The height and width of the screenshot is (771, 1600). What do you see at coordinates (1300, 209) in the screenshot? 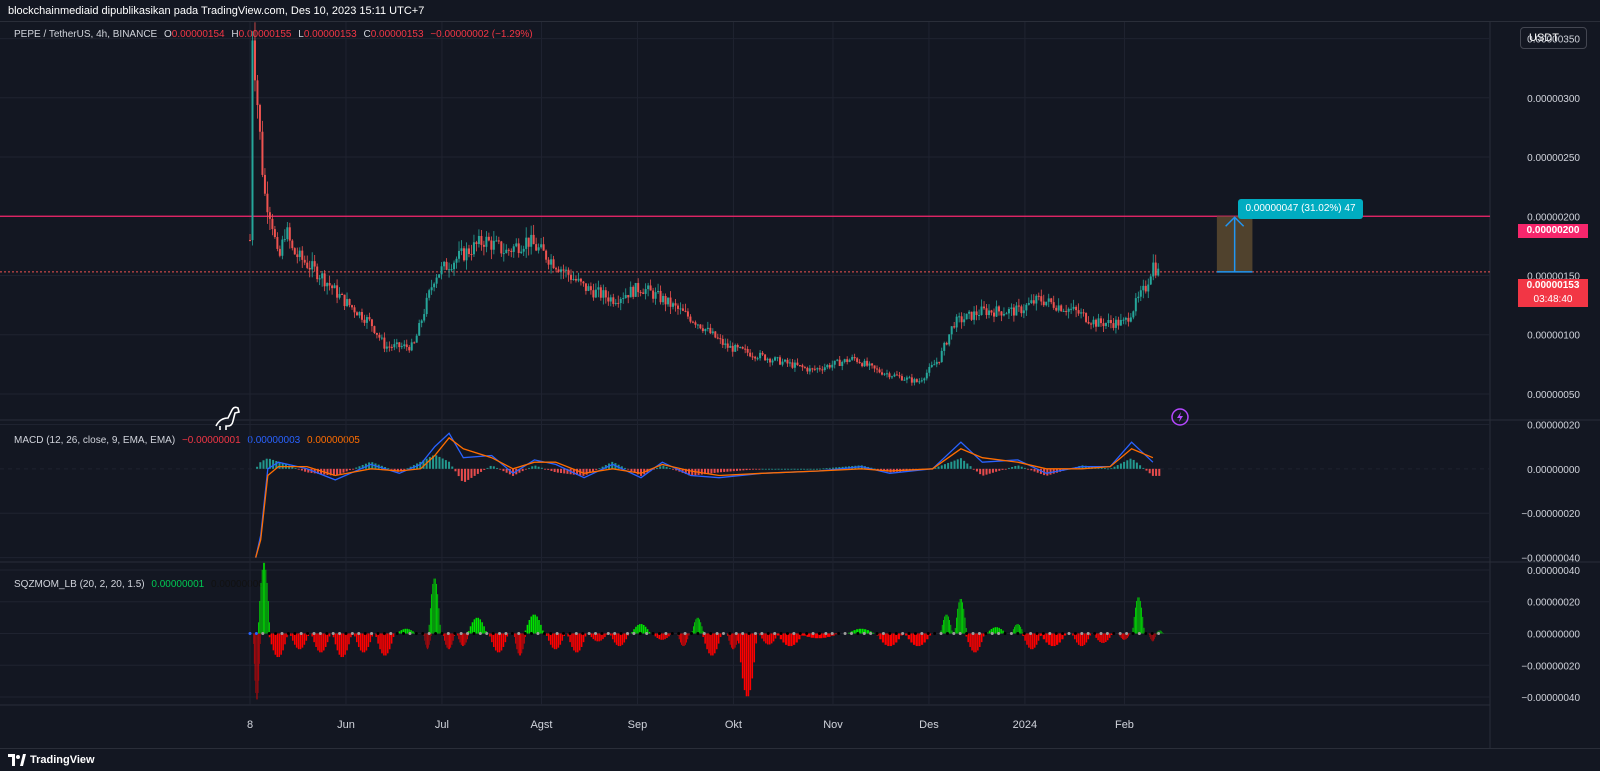
I see `measure-label: 0.00000047 (31.02%) 47` at bounding box center [1300, 209].